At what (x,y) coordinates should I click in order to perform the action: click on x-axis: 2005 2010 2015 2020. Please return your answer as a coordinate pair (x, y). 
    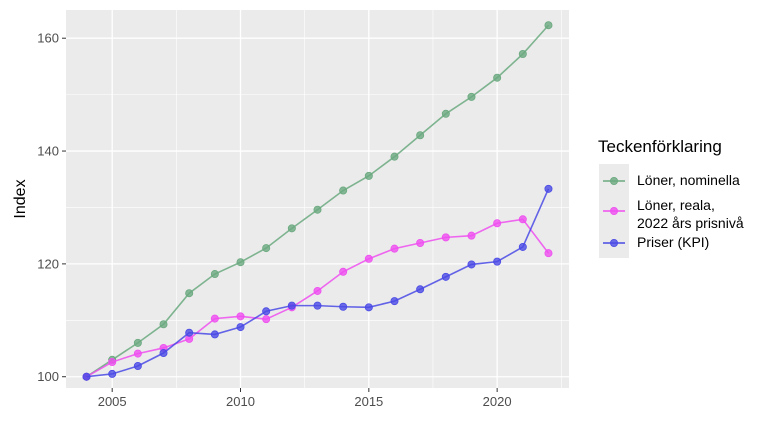
    Looking at the image, I should click on (305, 398).